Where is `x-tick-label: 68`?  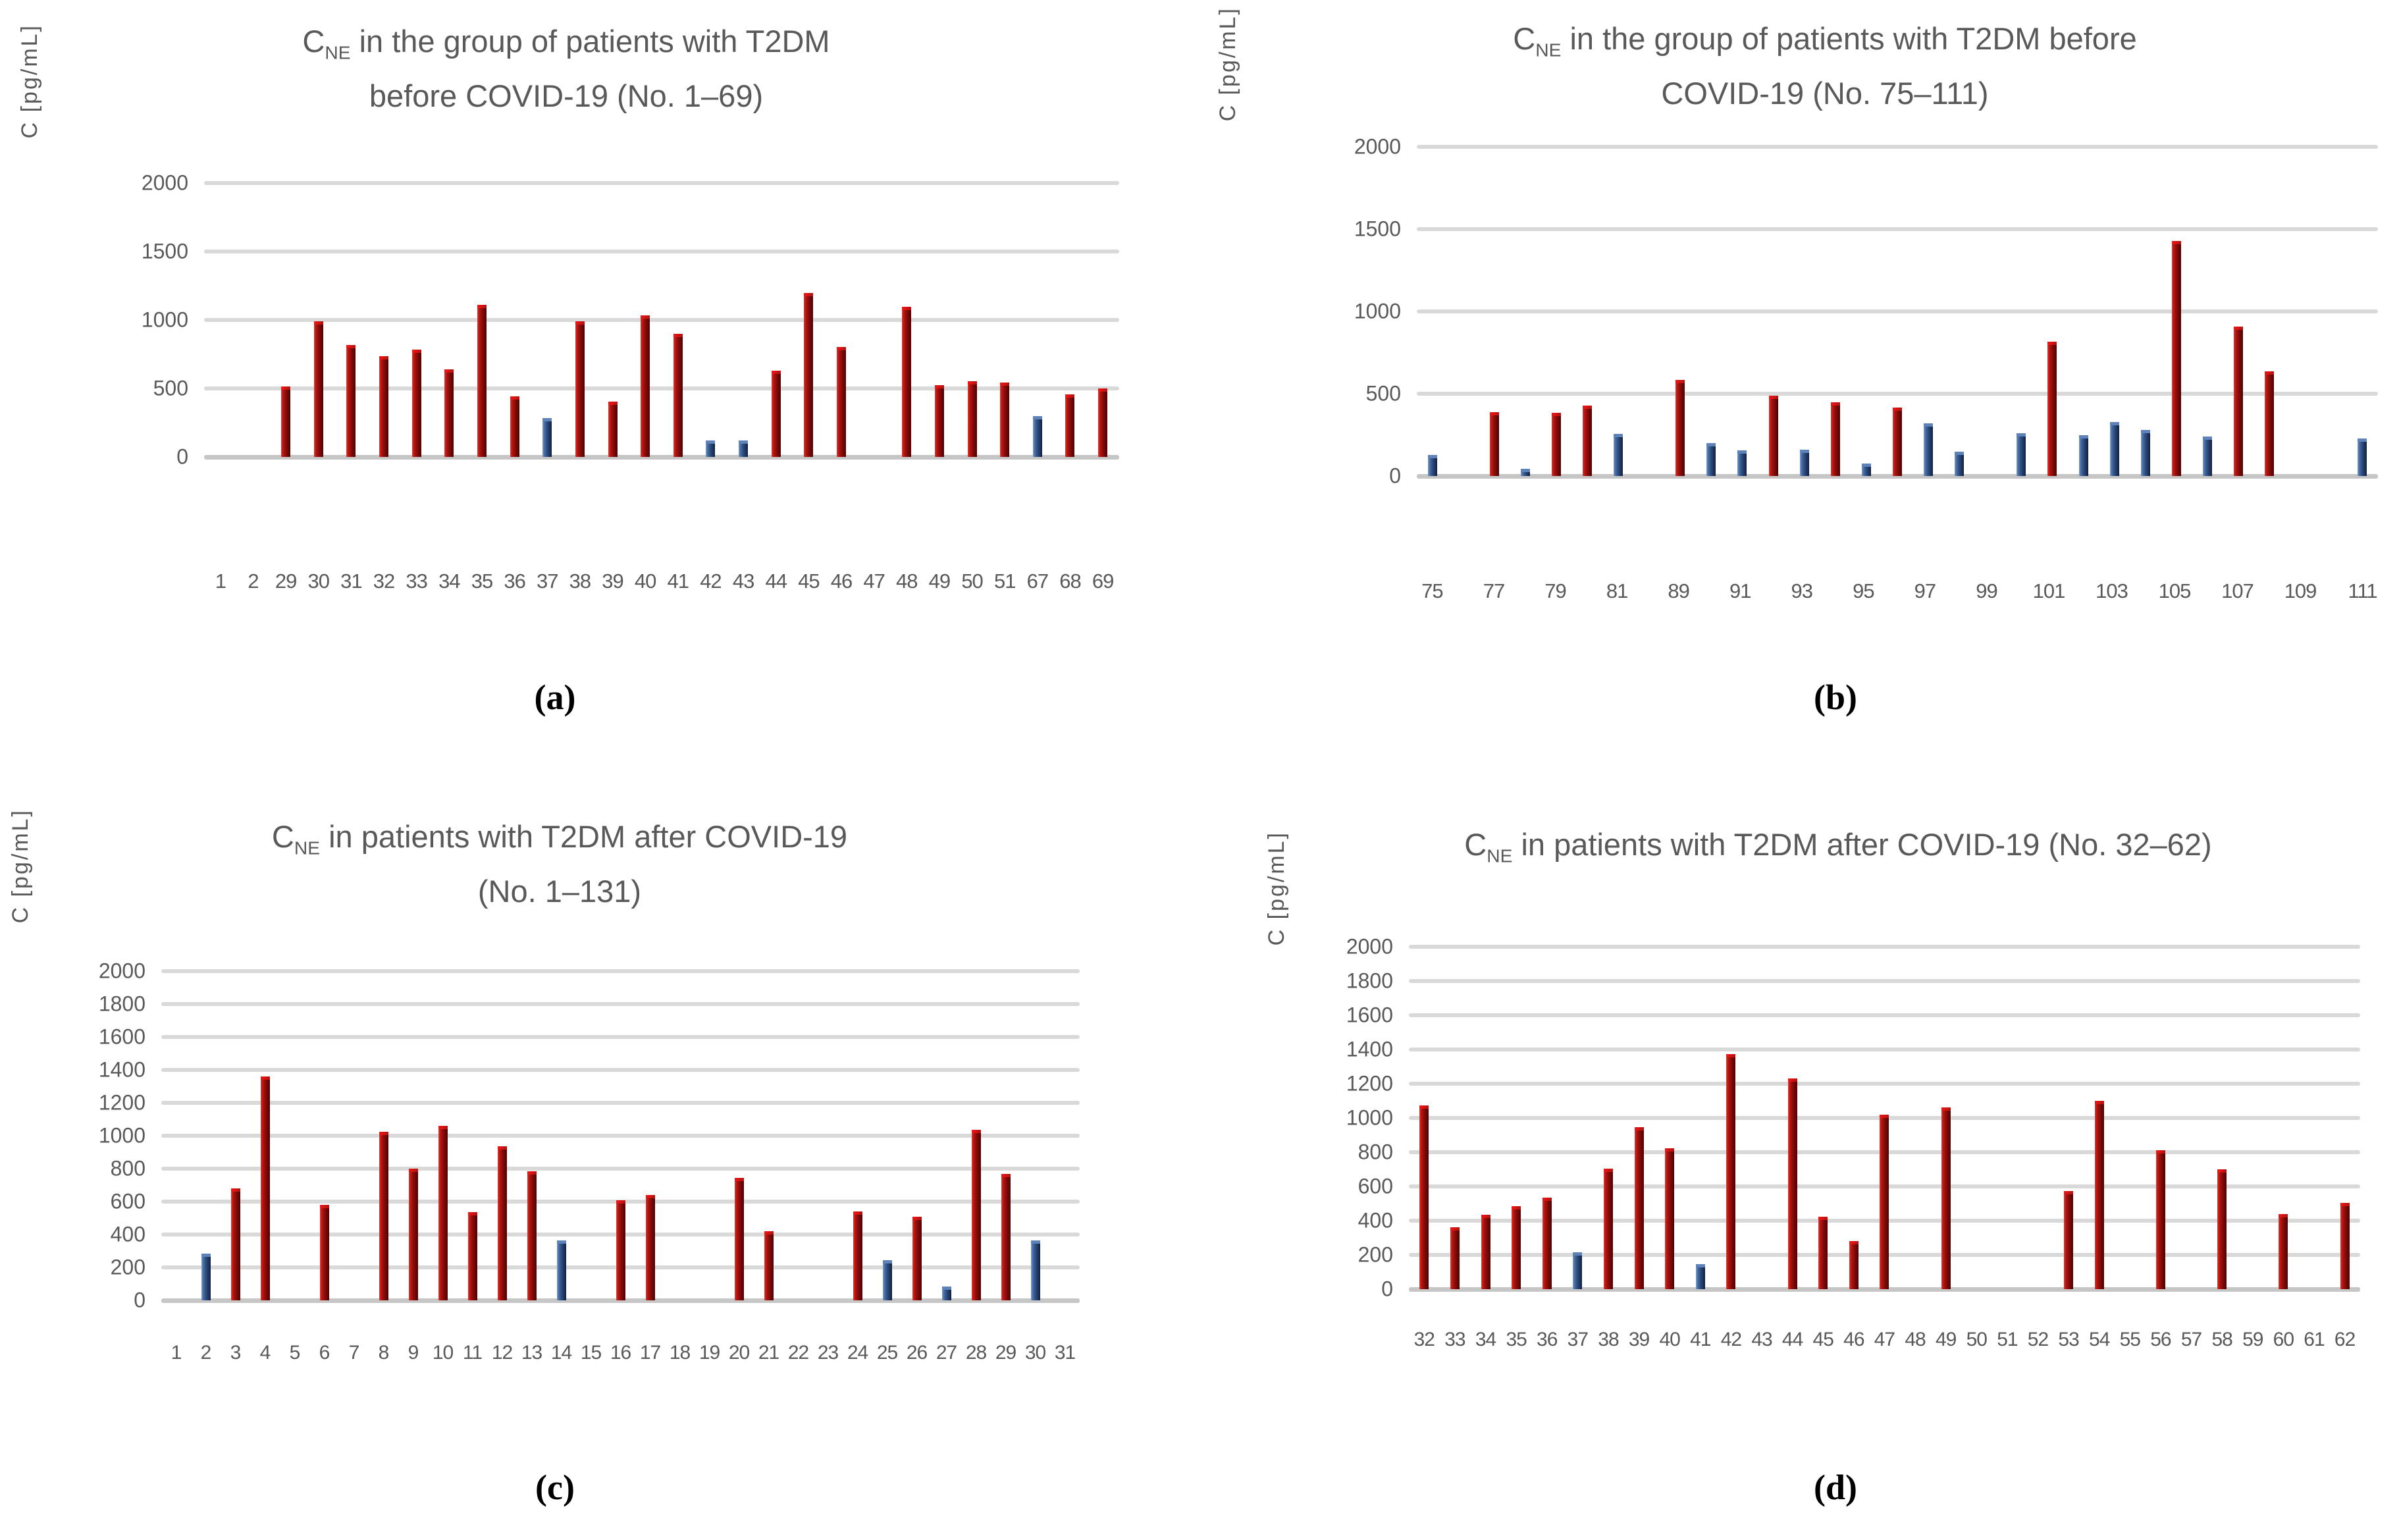 x-tick-label: 68 is located at coordinates (1070, 581).